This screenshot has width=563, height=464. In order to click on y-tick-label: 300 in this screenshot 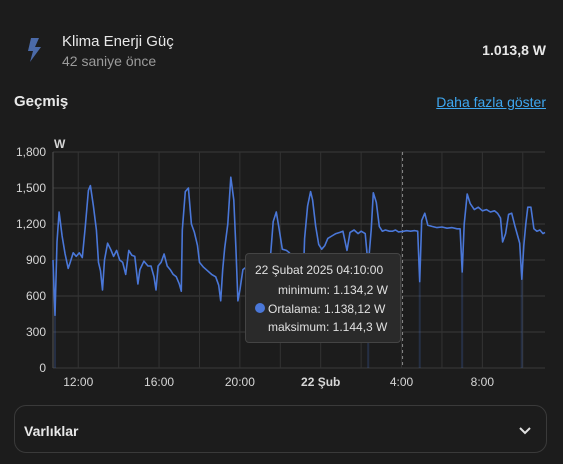, I will do `click(36, 332)`.